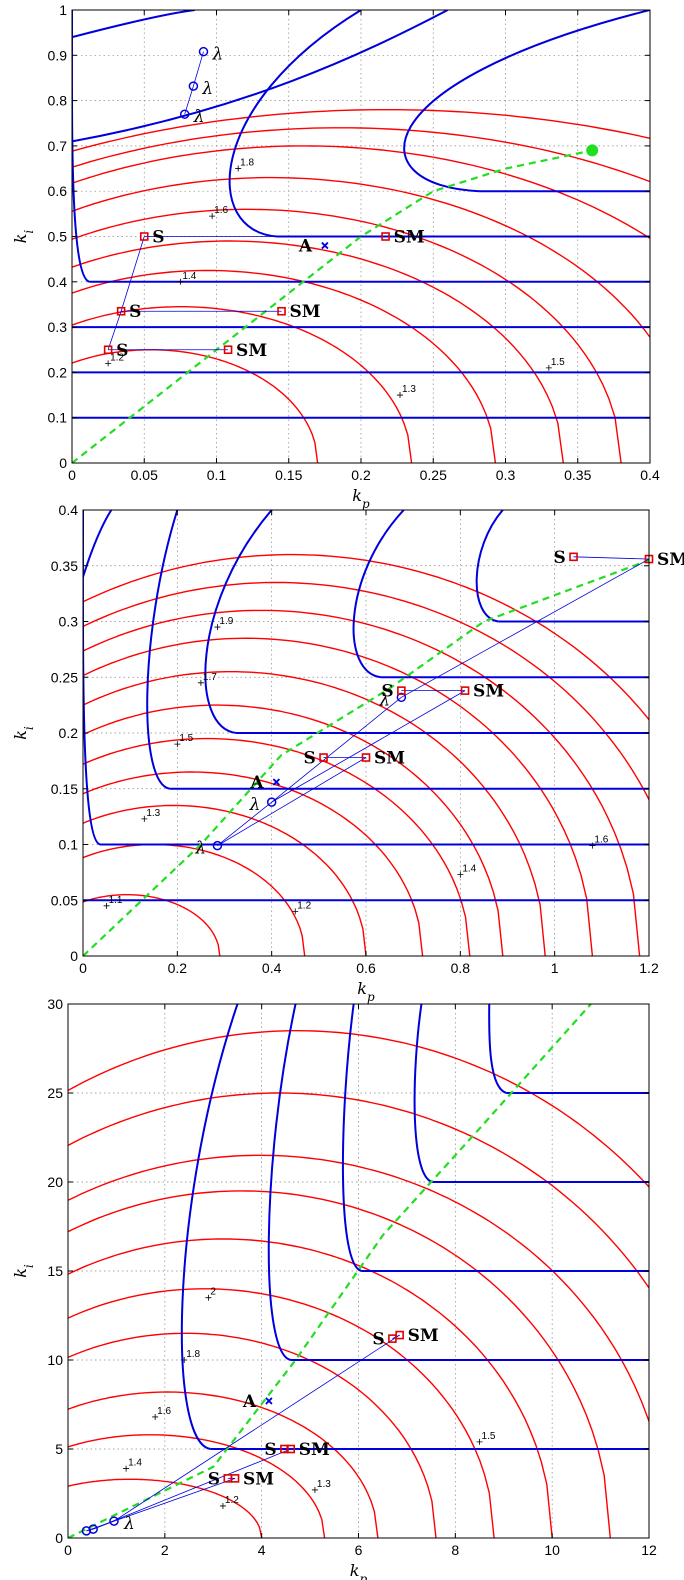 The image size is (684, 1580). What do you see at coordinates (58, 237) in the screenshot?
I see `y-tick-label: 0.5` at bounding box center [58, 237].